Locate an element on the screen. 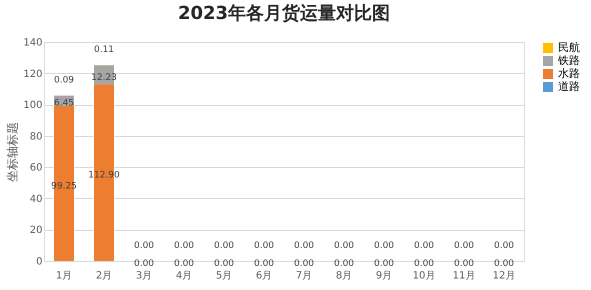 Image resolution: width=591 pixels, height=290 pixels. data-label: 0.09 is located at coordinates (64, 81).